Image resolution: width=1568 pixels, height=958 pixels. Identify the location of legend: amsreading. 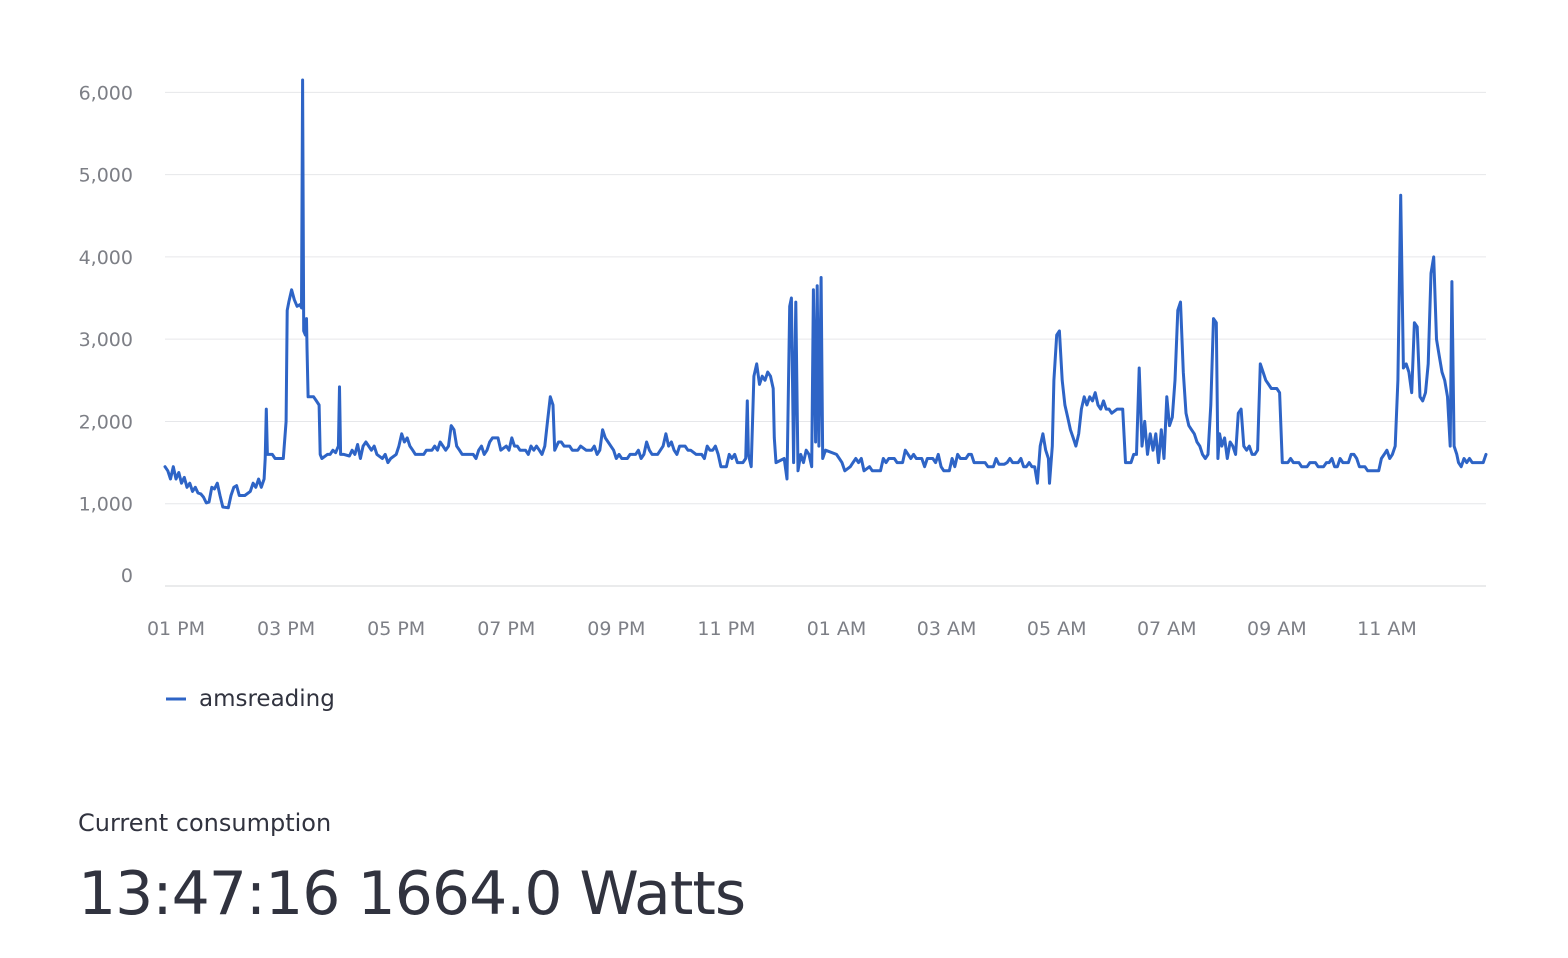
(250, 699).